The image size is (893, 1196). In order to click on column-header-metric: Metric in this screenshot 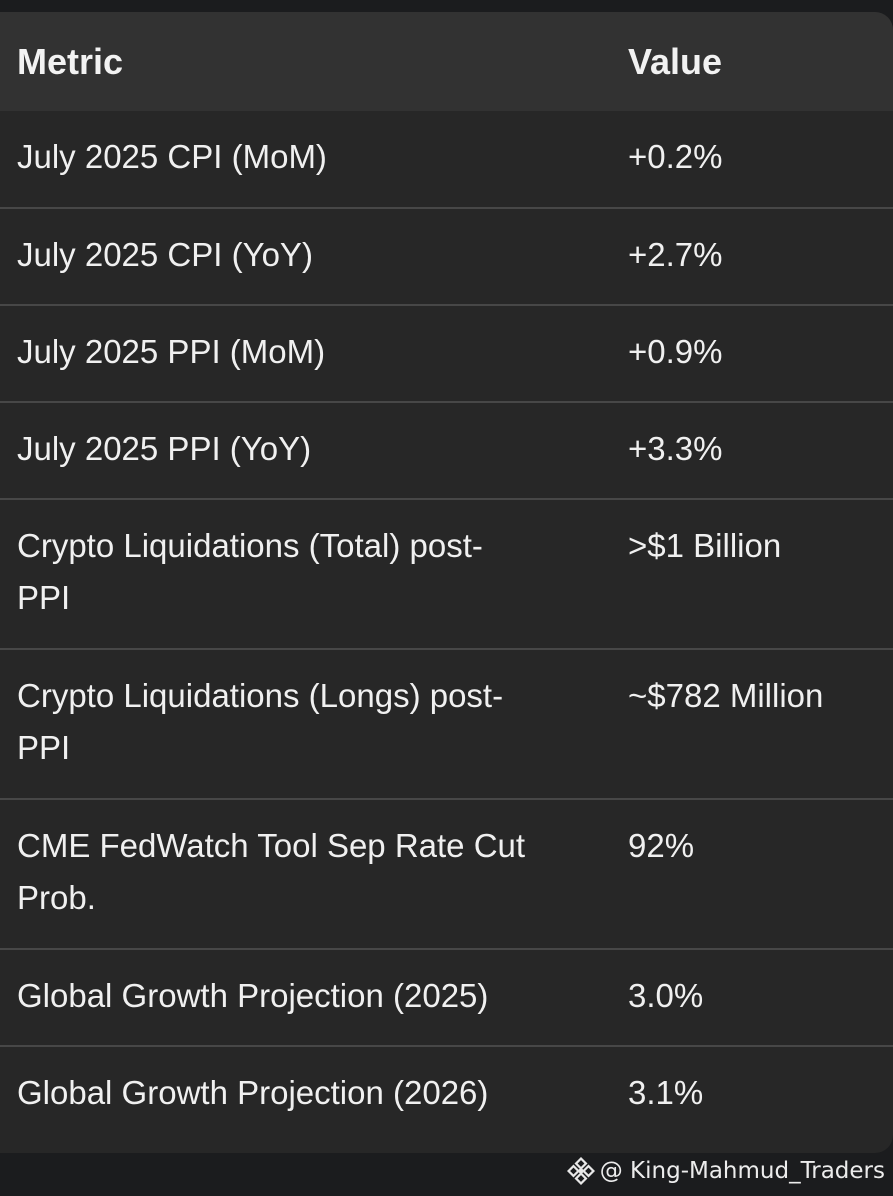, I will do `click(70, 61)`.